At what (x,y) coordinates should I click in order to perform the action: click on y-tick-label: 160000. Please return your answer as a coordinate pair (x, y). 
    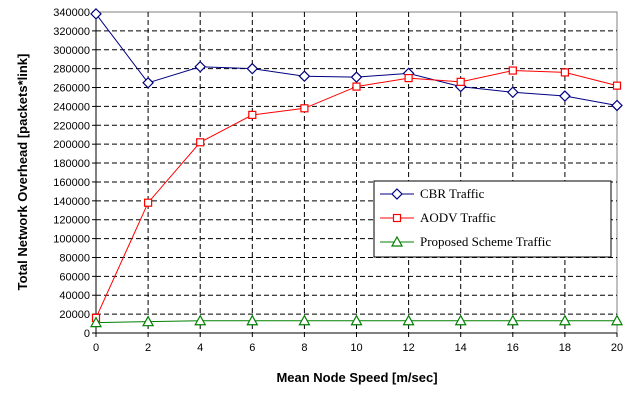
    Looking at the image, I should click on (71, 183).